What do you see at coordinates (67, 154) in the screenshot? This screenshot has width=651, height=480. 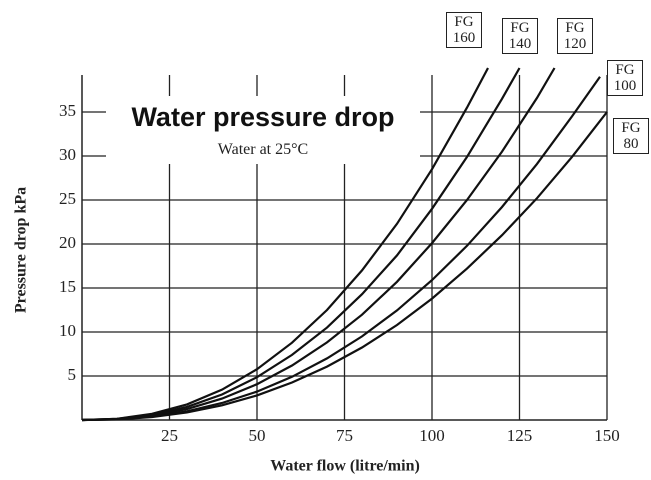 I see `y-tick-label: 30` at bounding box center [67, 154].